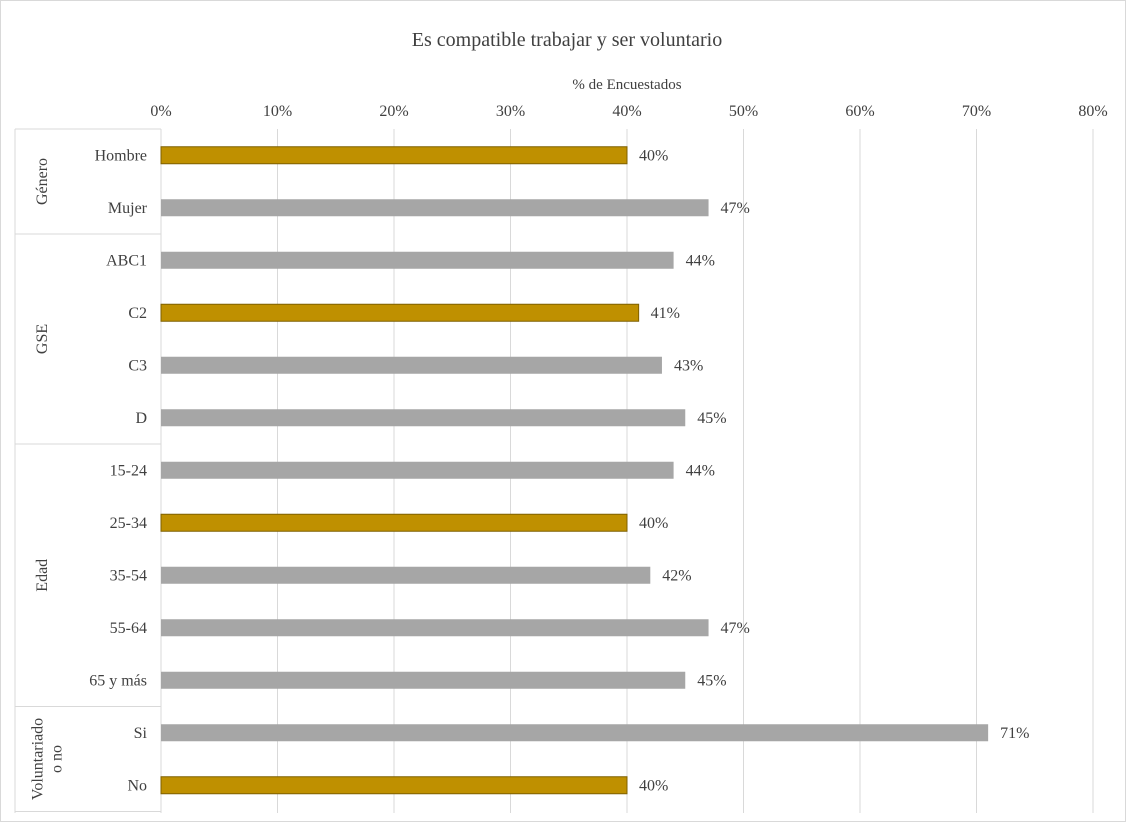  I want to click on category-label: 35-54, so click(128, 575).